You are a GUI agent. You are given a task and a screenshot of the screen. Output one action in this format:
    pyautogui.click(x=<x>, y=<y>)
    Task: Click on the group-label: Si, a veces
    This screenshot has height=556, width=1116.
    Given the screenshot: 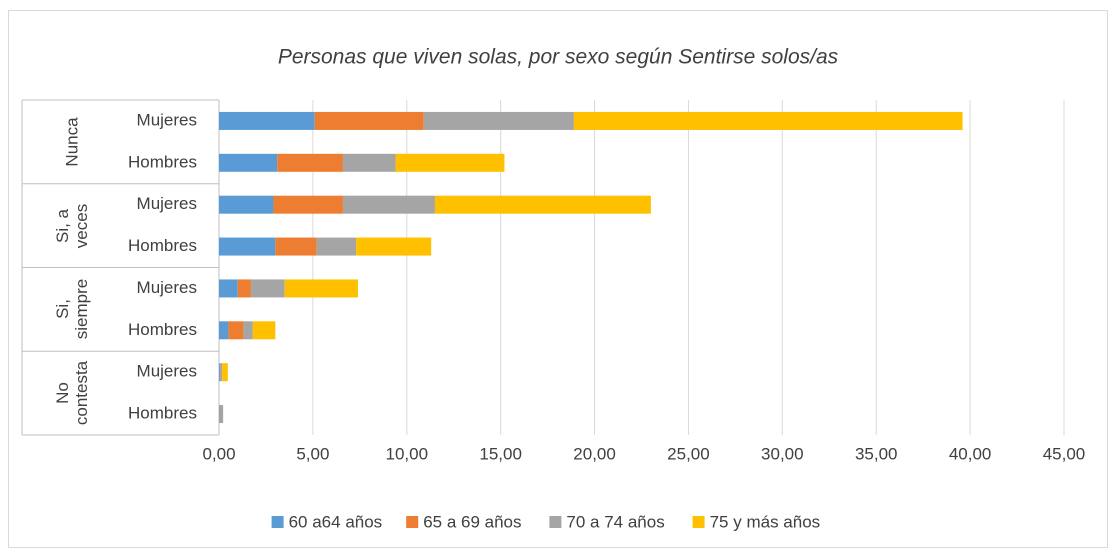 What is the action you would take?
    pyautogui.click(x=72, y=225)
    